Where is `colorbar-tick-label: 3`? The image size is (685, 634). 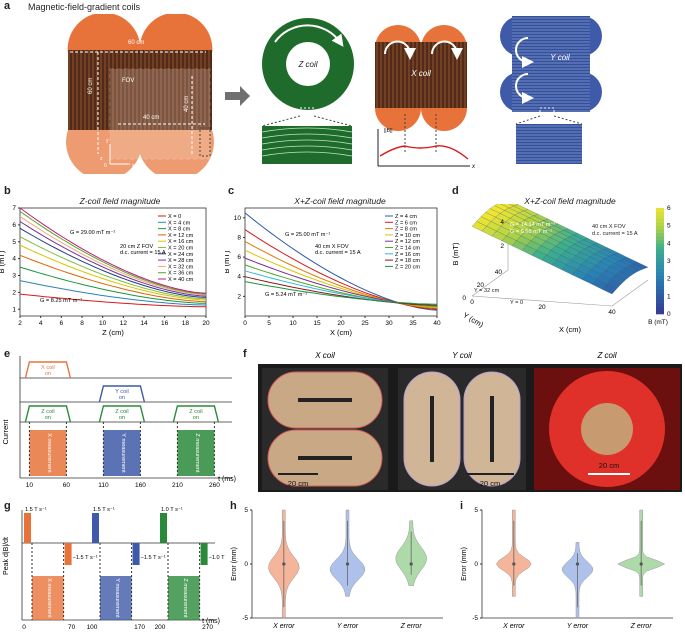
colorbar-tick-label: 3 is located at coordinates (669, 261).